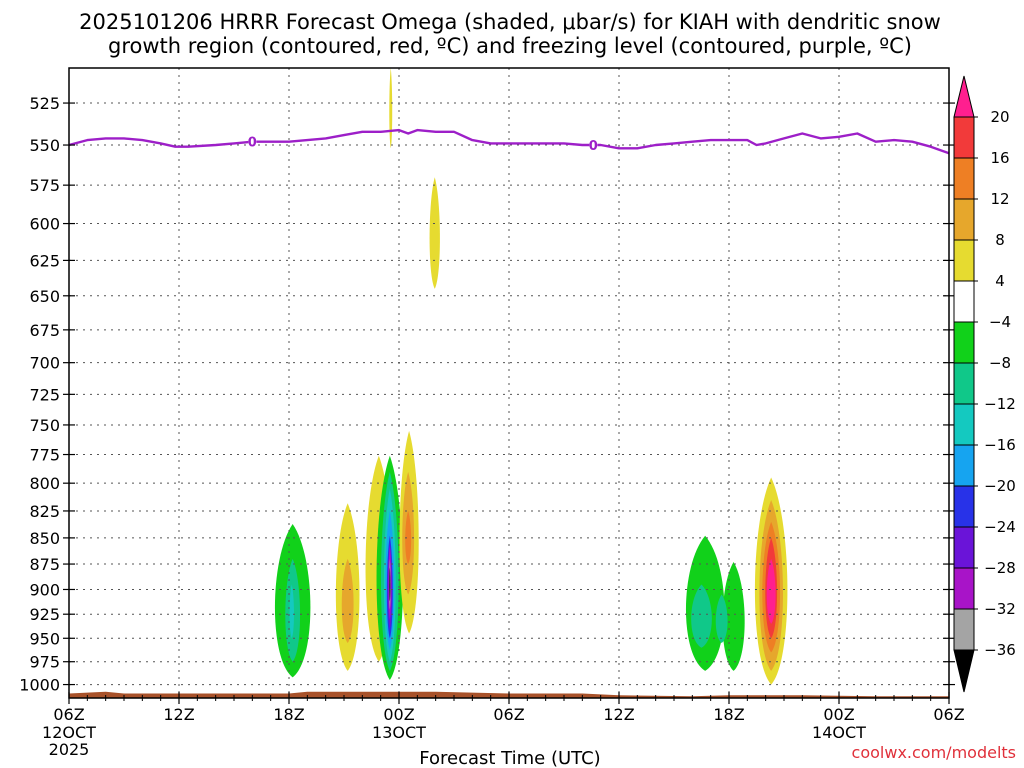  Describe the element at coordinates (999, 117) in the screenshot. I see `colorbar-tick-label: 20` at that location.